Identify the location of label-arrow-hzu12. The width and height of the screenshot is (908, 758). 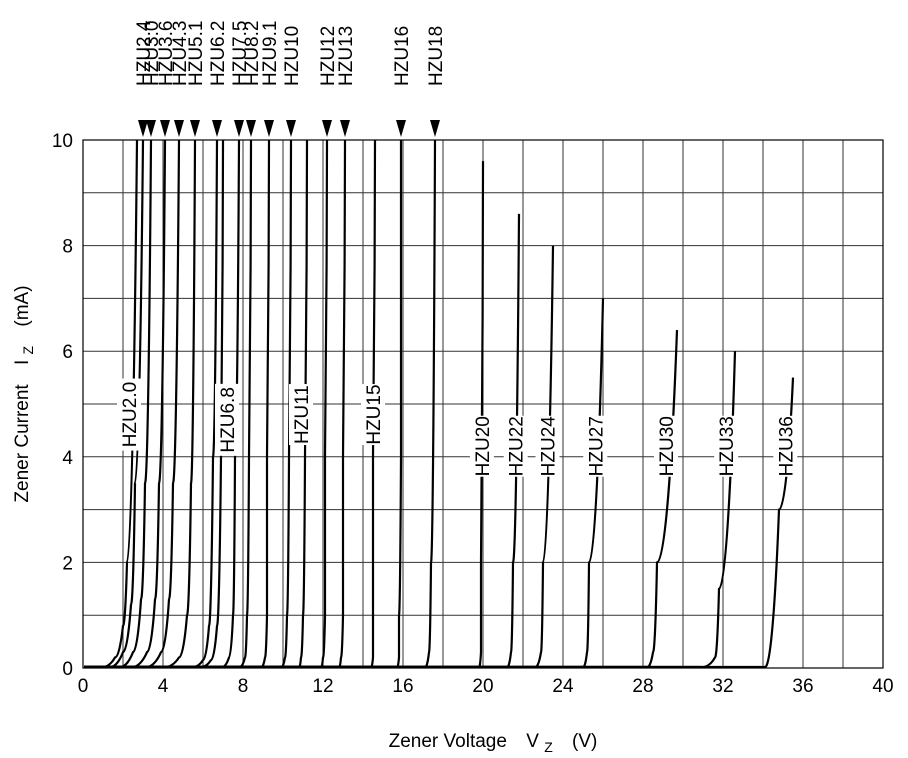
(327, 128).